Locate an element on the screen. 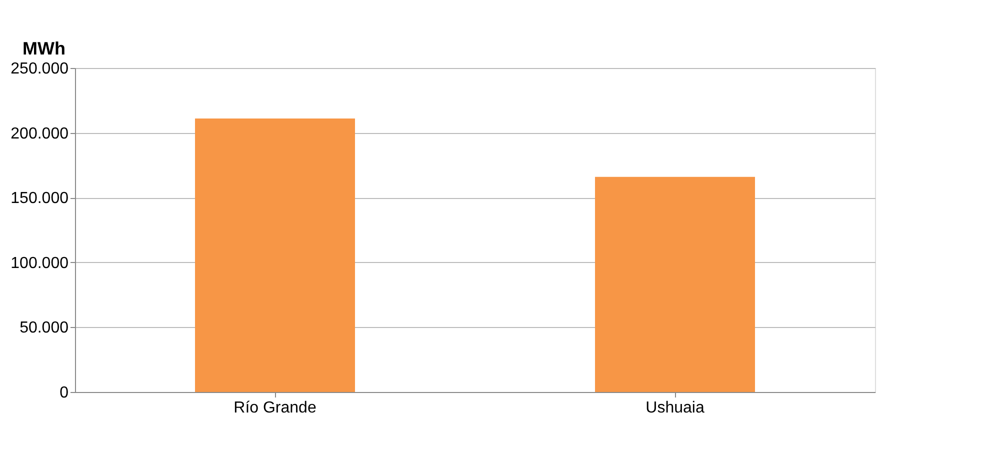  y-tick-label: 50.000 is located at coordinates (44, 328).